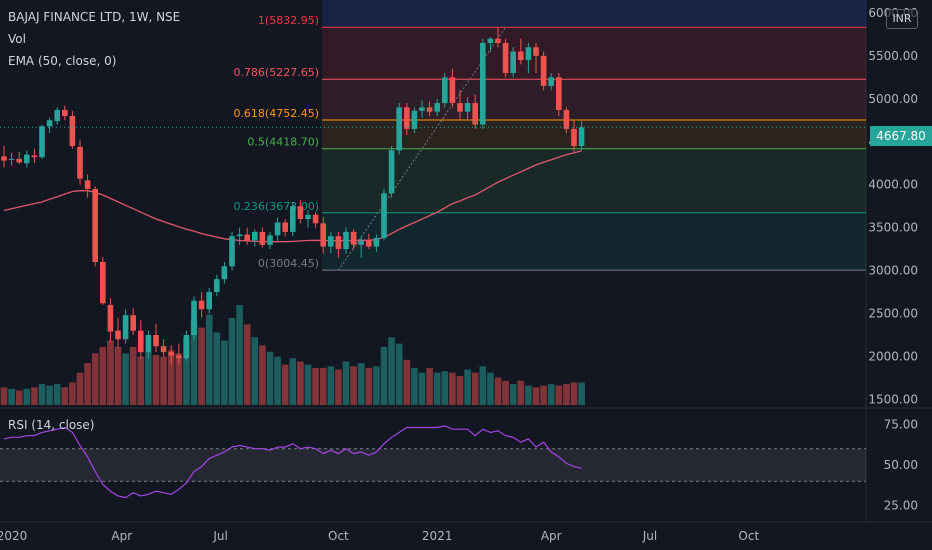 This screenshot has width=932, height=550. I want to click on fib-level-label: 0.786(5227.65), so click(276, 72).